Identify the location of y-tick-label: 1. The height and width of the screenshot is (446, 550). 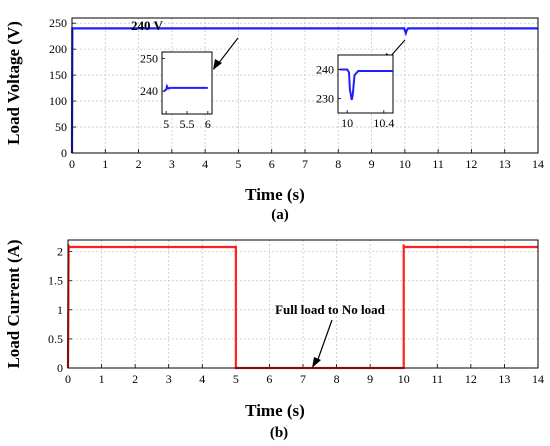
(60, 310).